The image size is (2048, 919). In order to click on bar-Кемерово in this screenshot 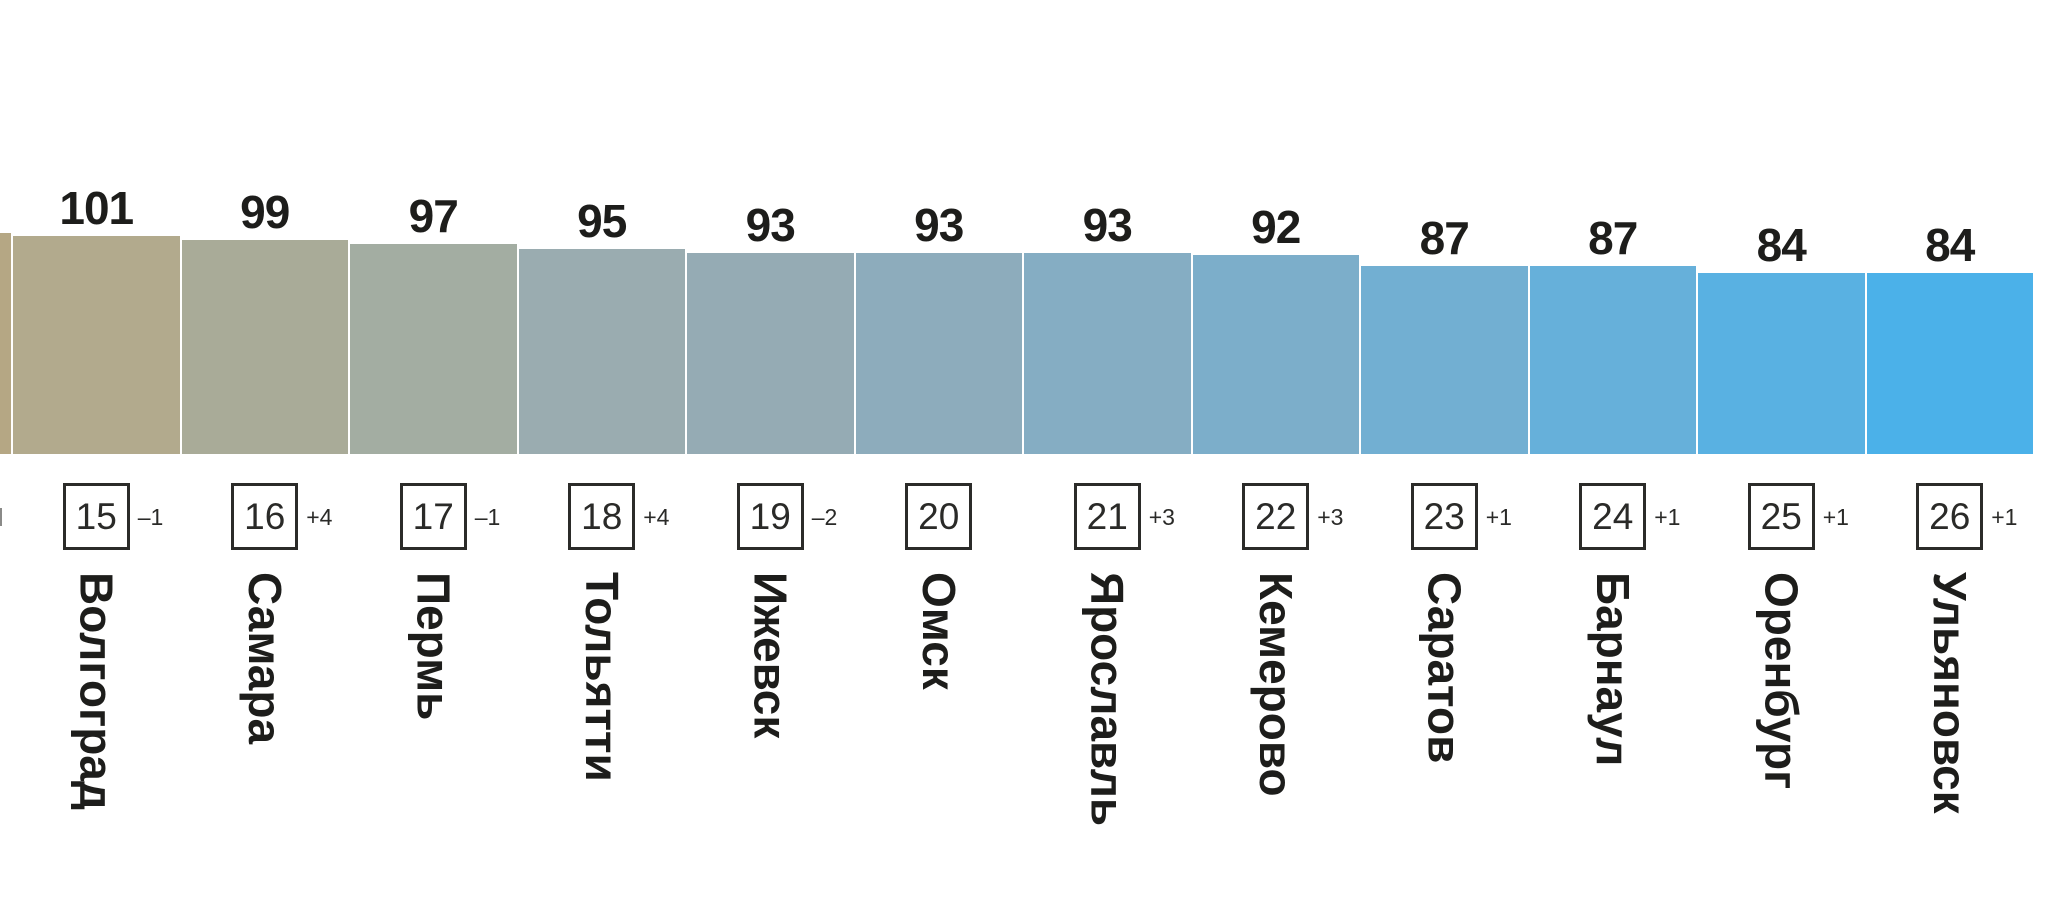, I will do `click(1275, 354)`.